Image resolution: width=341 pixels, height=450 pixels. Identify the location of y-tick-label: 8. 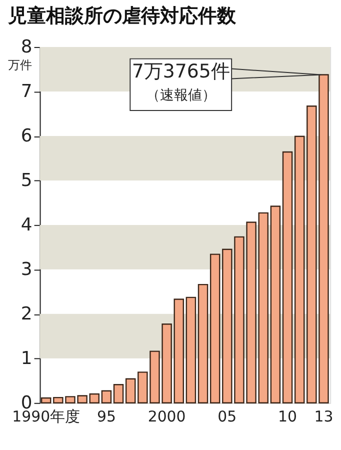
(26, 47).